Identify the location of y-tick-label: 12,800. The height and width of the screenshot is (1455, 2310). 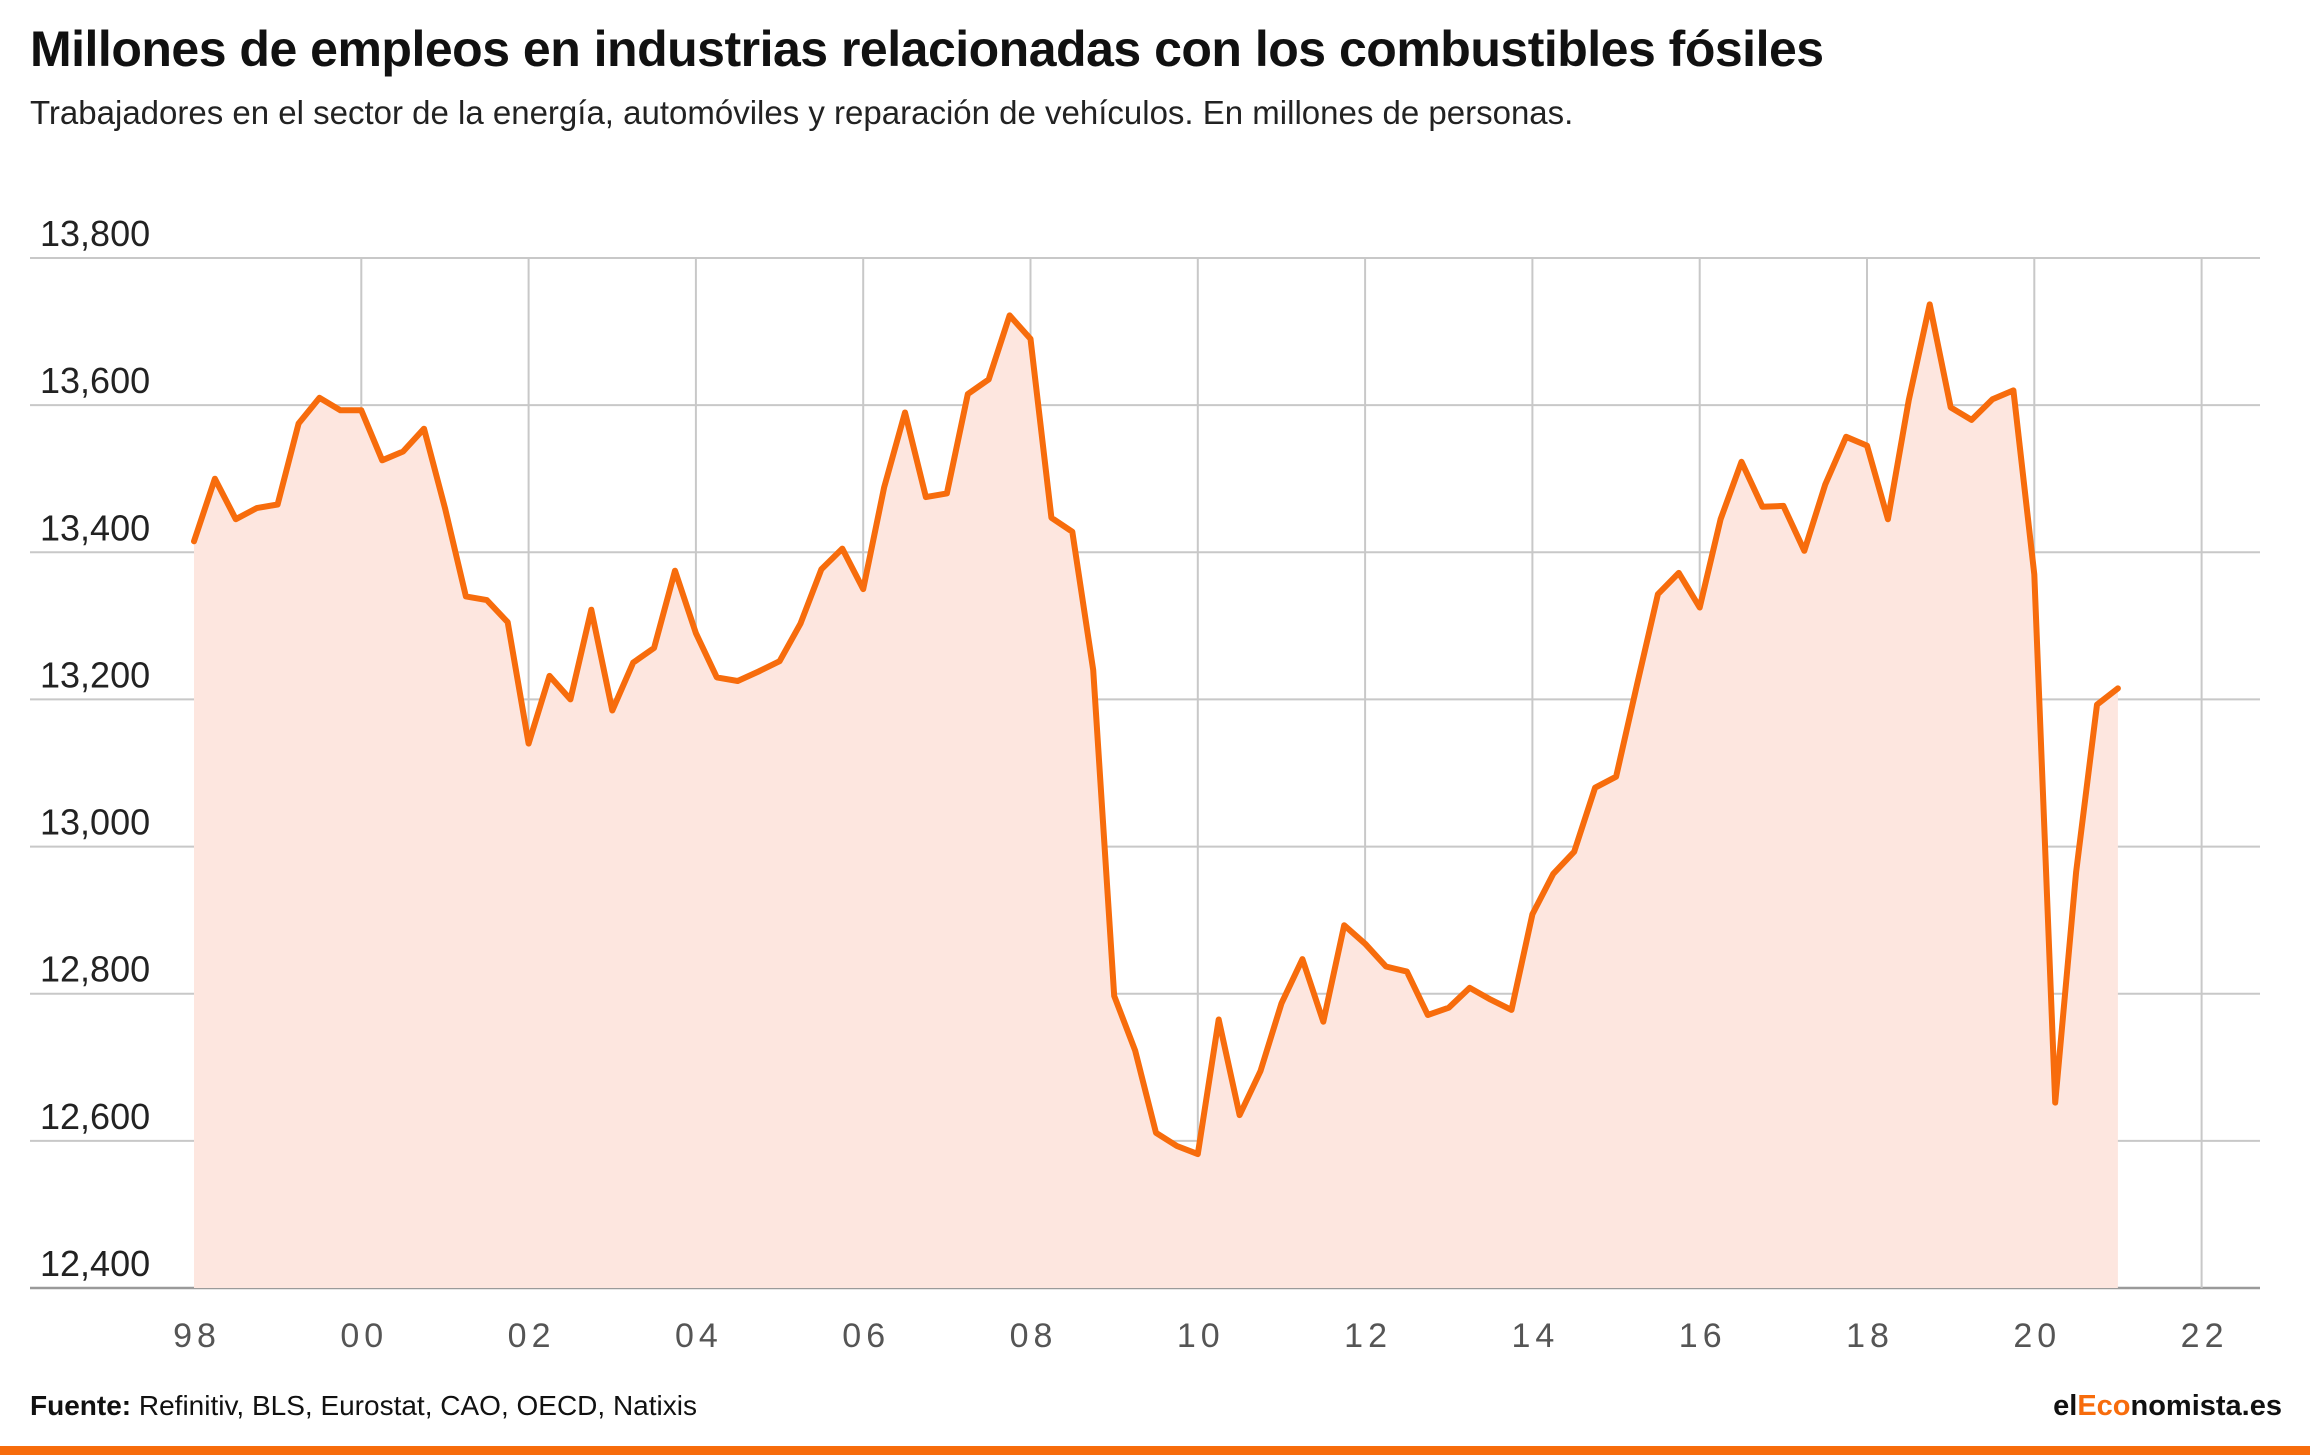
(95, 969).